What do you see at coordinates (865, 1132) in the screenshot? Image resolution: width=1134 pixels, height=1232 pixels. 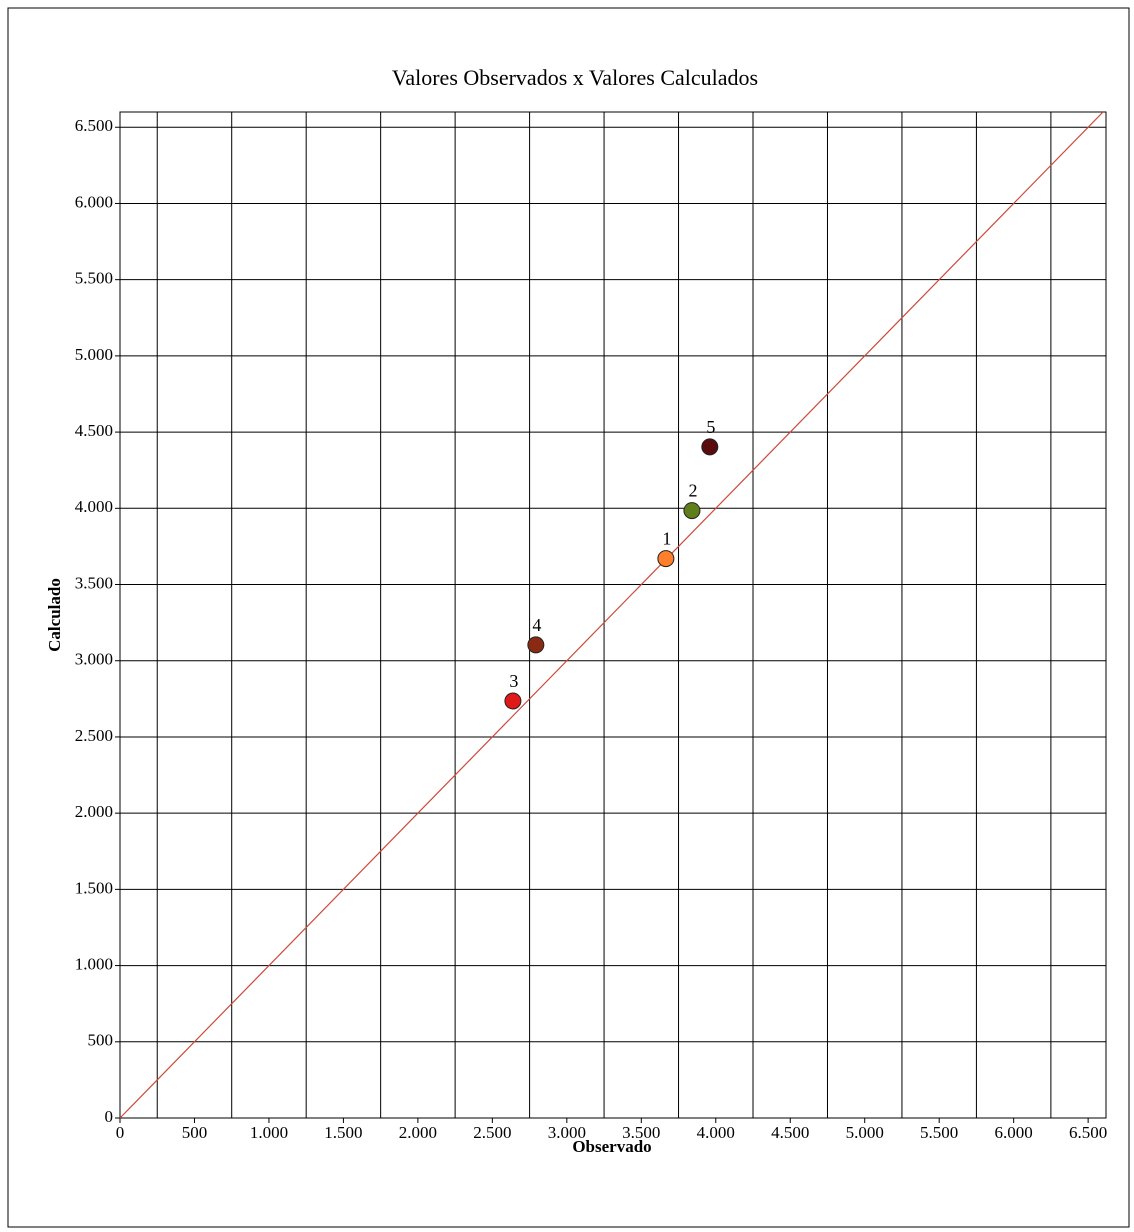 I see `x-tick-label: 5.000` at bounding box center [865, 1132].